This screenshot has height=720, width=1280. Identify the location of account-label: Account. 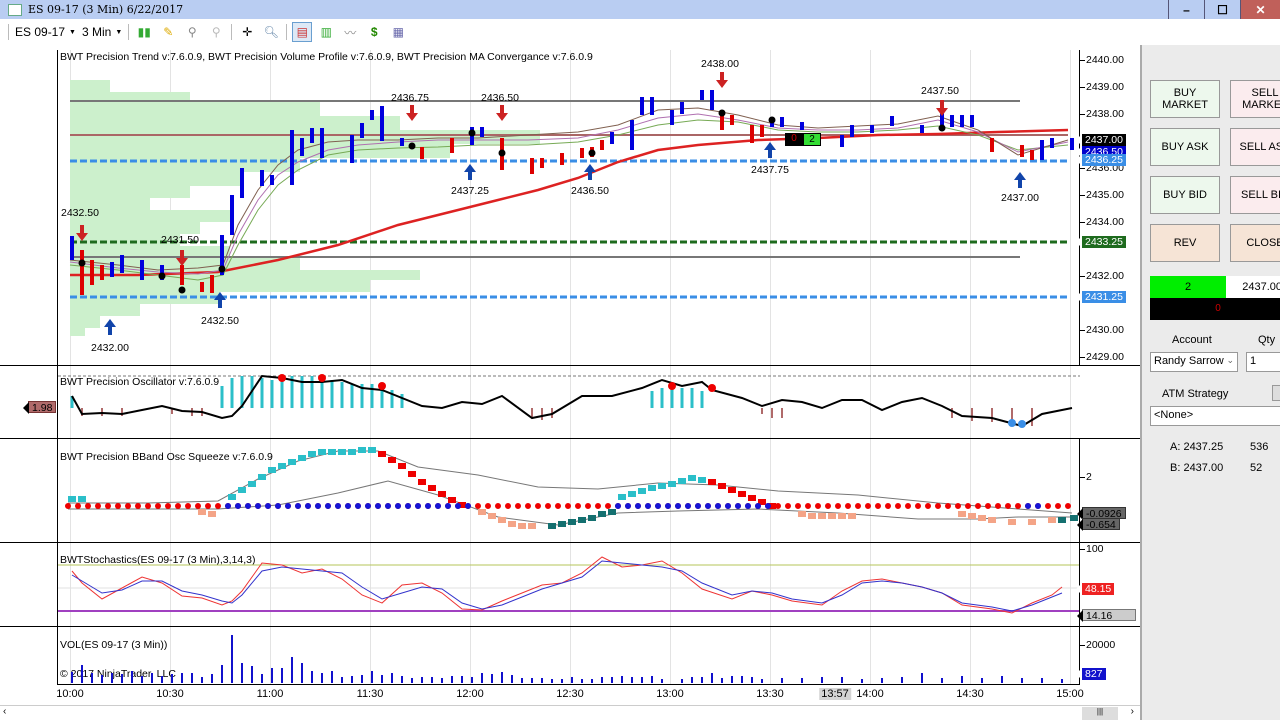
(1192, 340).